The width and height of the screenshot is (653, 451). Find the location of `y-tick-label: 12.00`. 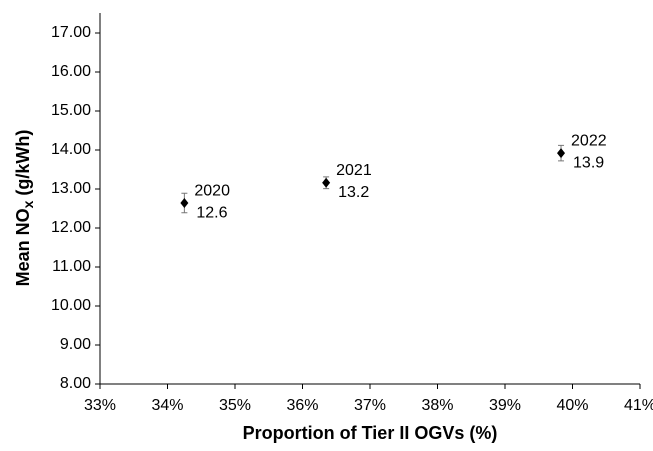

y-tick-label: 12.00 is located at coordinates (71, 227).